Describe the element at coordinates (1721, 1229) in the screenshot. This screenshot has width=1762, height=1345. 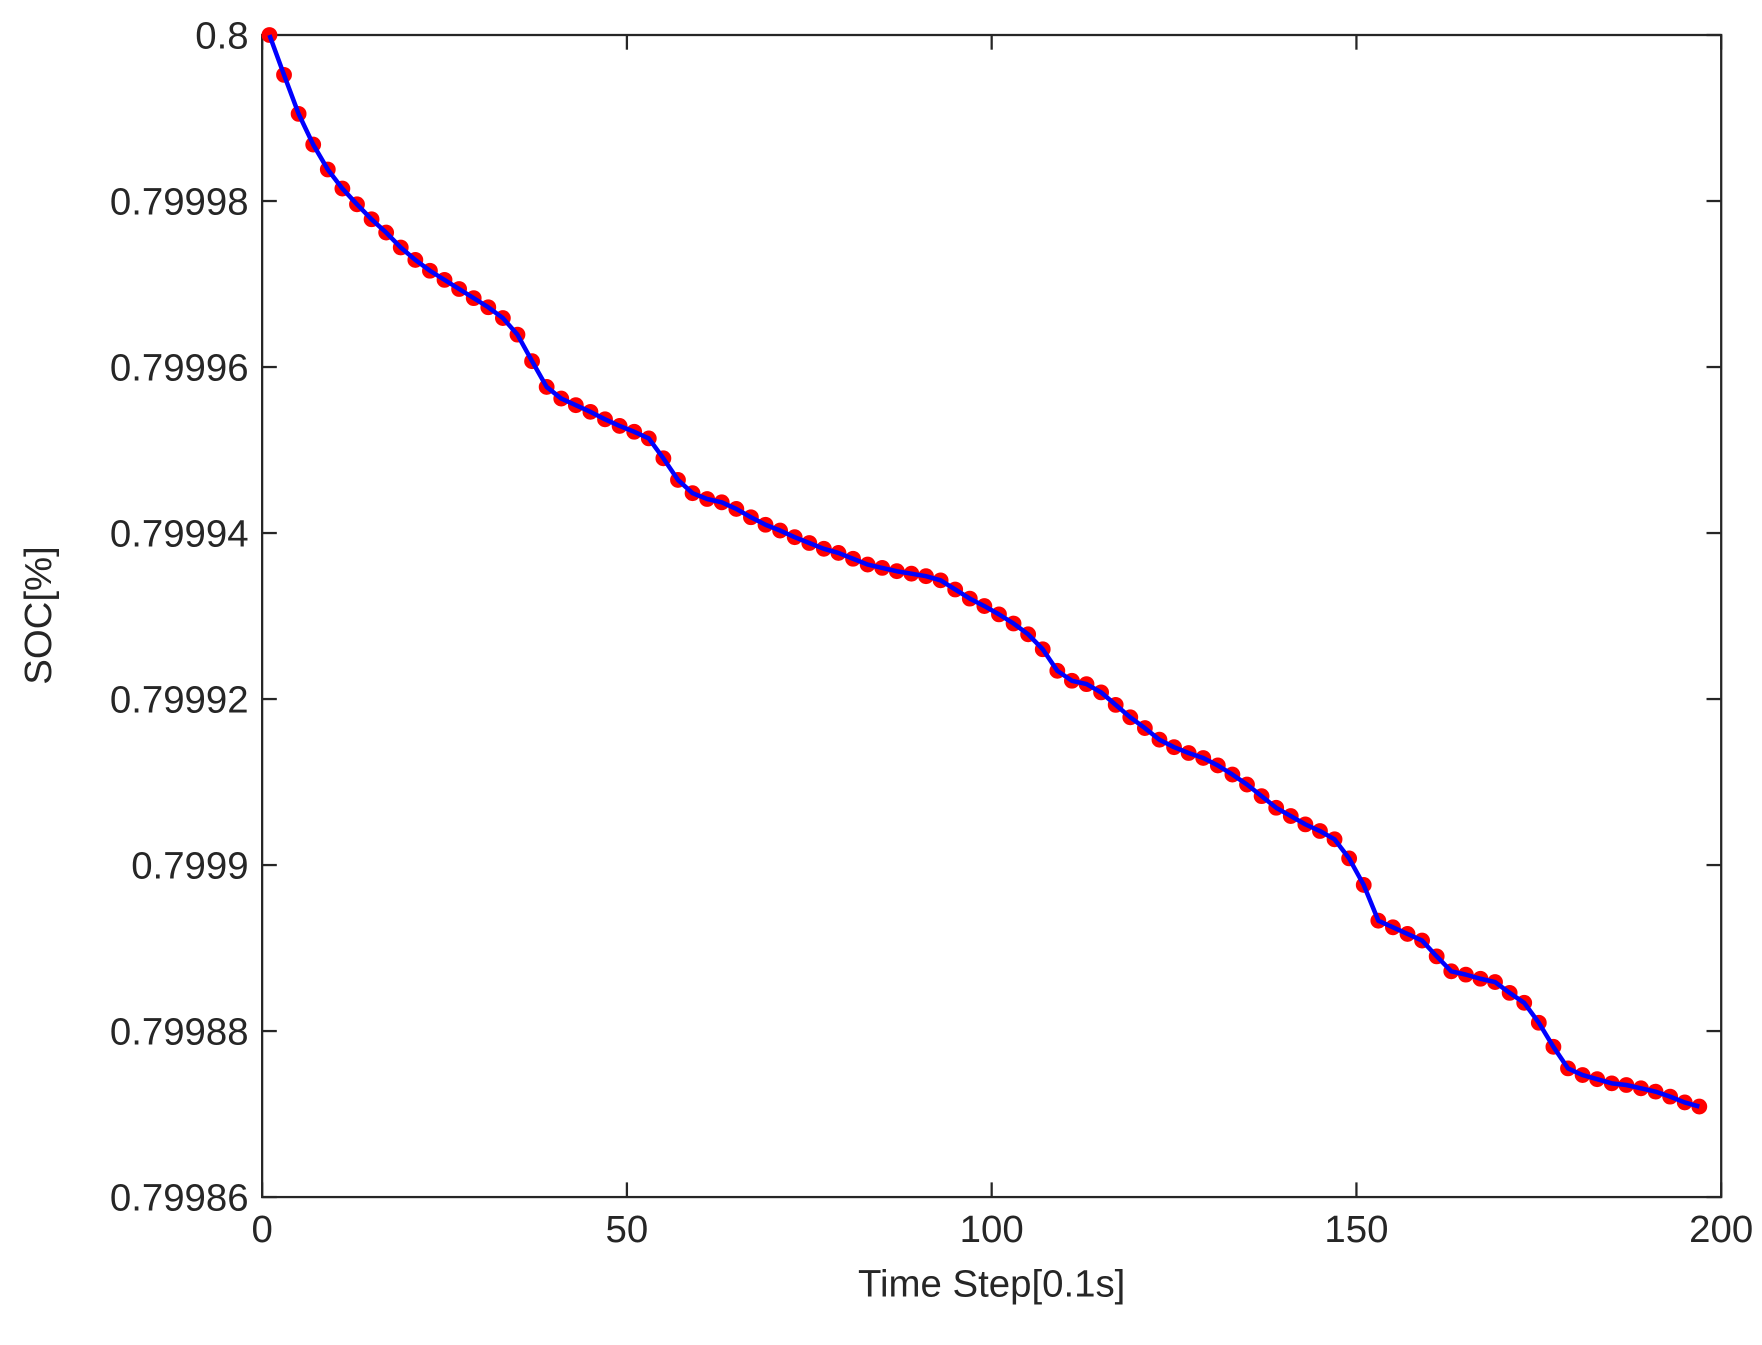
I see `x-tick-label: 200` at that location.